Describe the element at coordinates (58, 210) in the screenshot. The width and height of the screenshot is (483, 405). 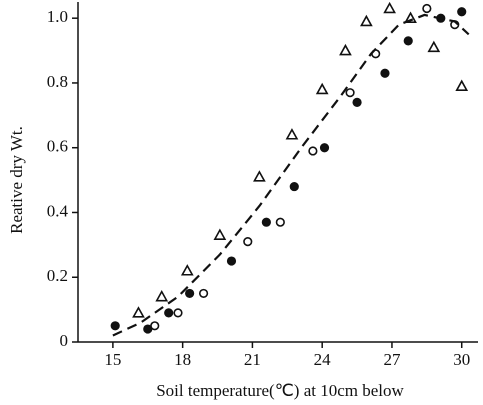
I see `y-tick-label: 0.4` at that location.